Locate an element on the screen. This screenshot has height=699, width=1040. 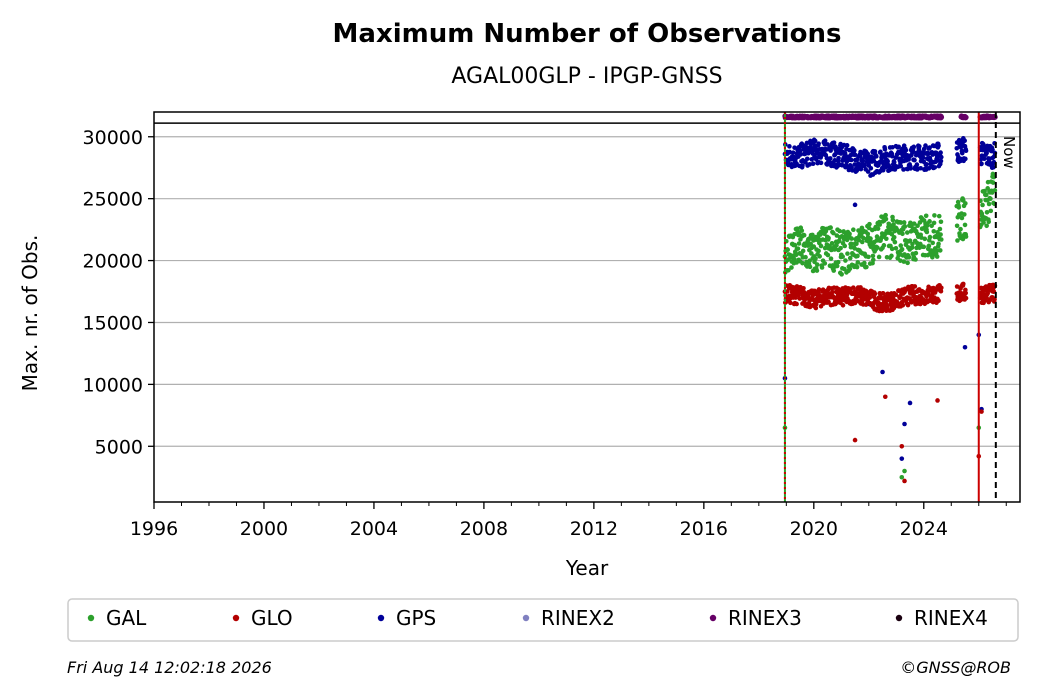
data-layer is located at coordinates (890, 298).